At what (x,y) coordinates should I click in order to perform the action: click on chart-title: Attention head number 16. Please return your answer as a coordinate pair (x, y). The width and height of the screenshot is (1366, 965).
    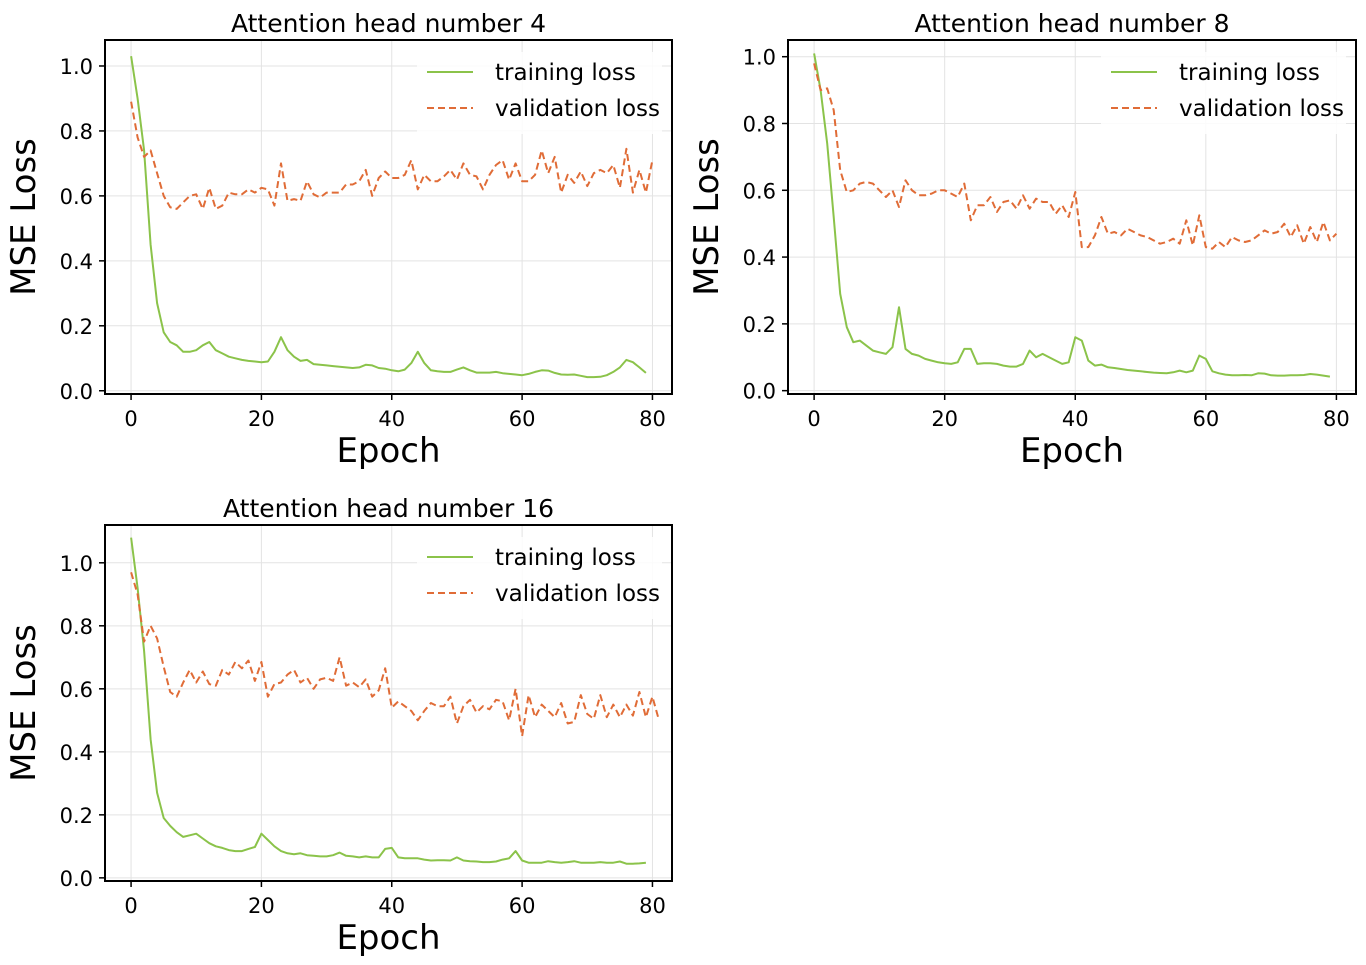
    Looking at the image, I should click on (388, 508).